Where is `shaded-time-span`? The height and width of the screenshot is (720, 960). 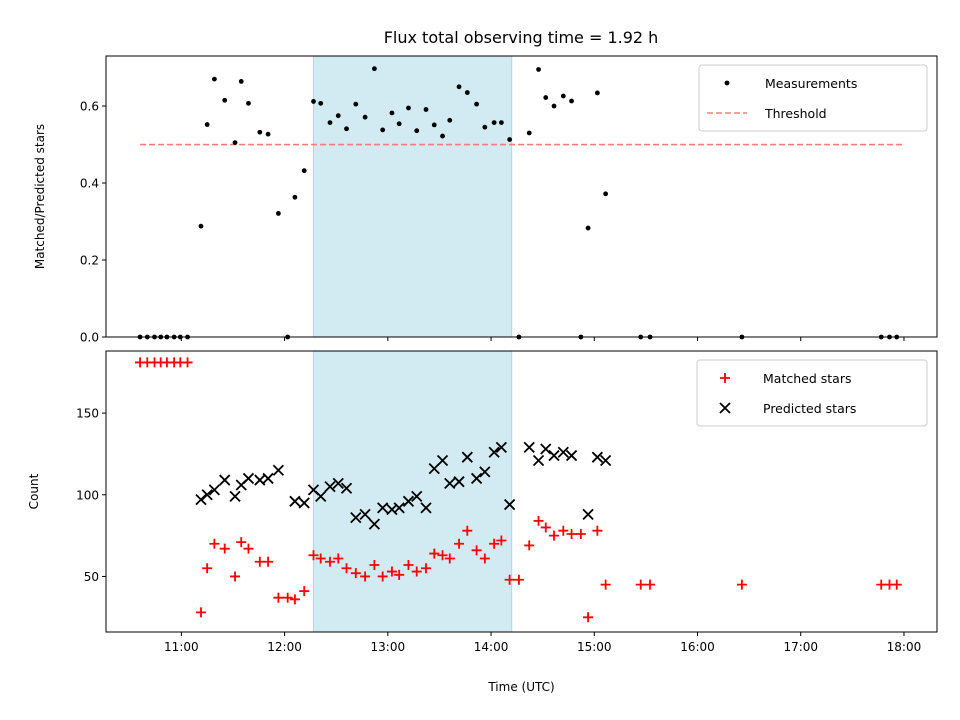 shaded-time-span is located at coordinates (412, 196).